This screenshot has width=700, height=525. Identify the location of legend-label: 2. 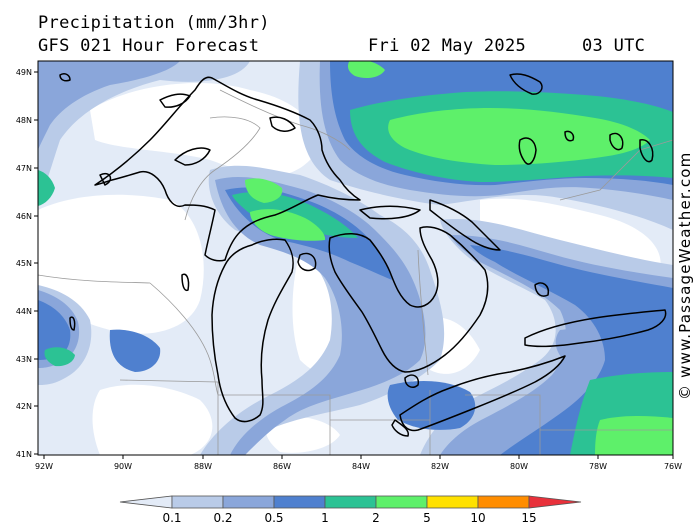
(376, 518).